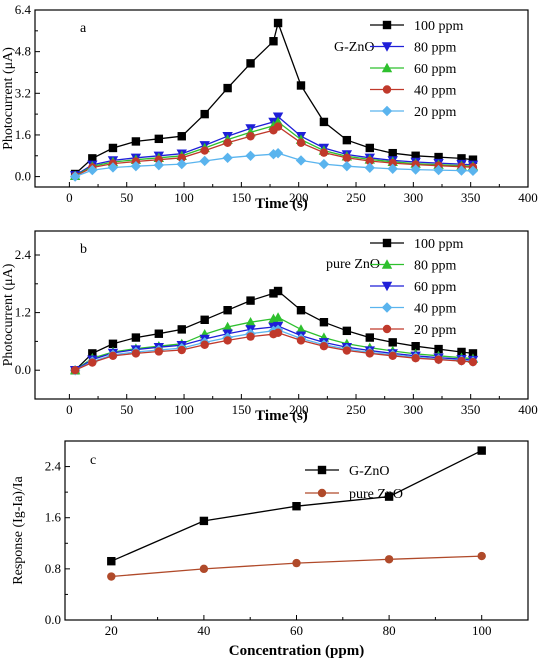 Image resolution: width=550 pixels, height=662 pixels. What do you see at coordinates (23, 51) in the screenshot?
I see `y-tick-label: 4.8` at bounding box center [23, 51].